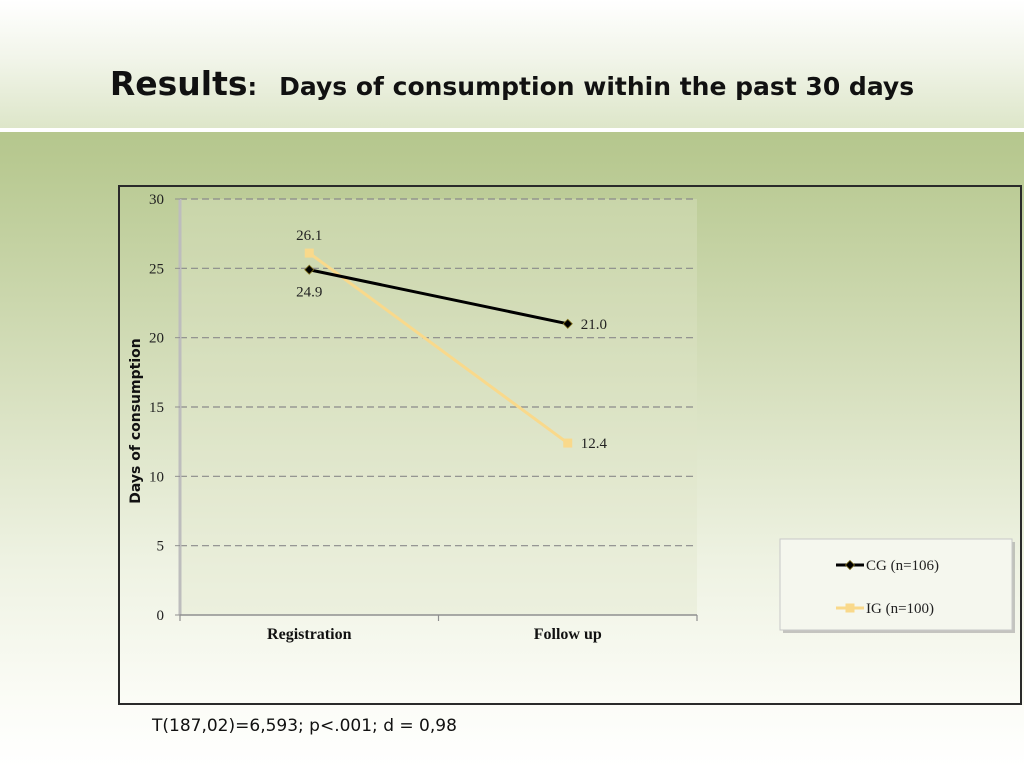 Image resolution: width=1024 pixels, height=768 pixels. Describe the element at coordinates (512, 130) in the screenshot. I see `header-divider` at that location.